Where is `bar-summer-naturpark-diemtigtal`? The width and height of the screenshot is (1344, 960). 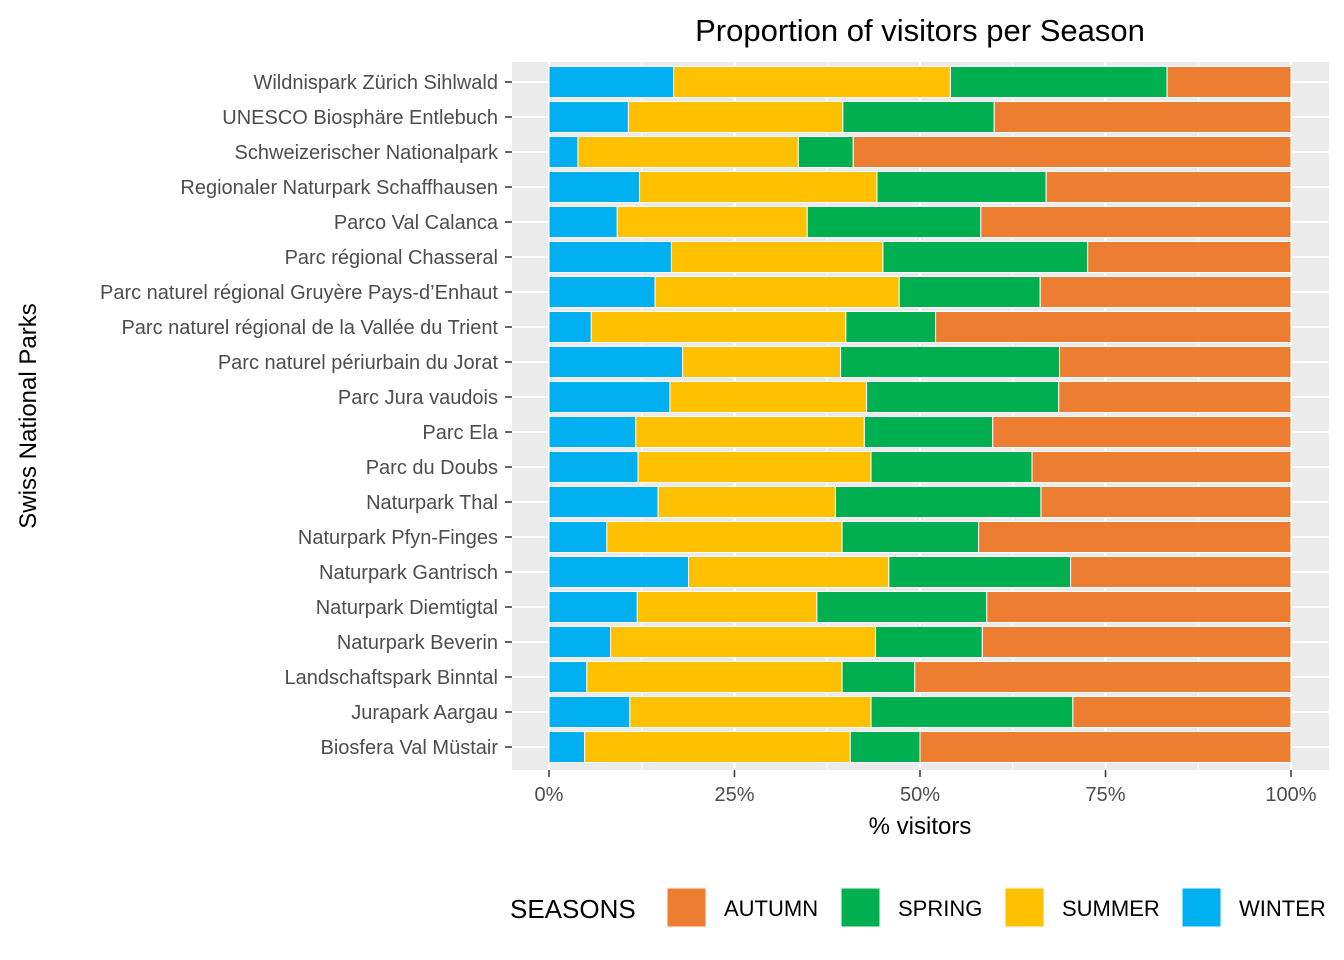
bar-summer-naturpark-diemtigtal is located at coordinates (727, 607).